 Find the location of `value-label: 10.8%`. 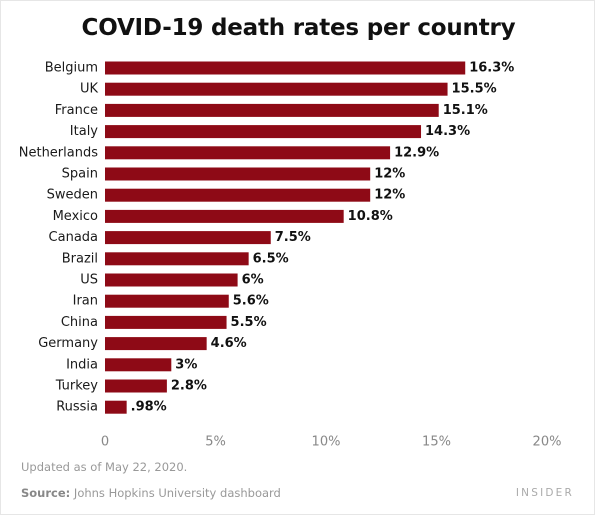

value-label: 10.8% is located at coordinates (370, 216).